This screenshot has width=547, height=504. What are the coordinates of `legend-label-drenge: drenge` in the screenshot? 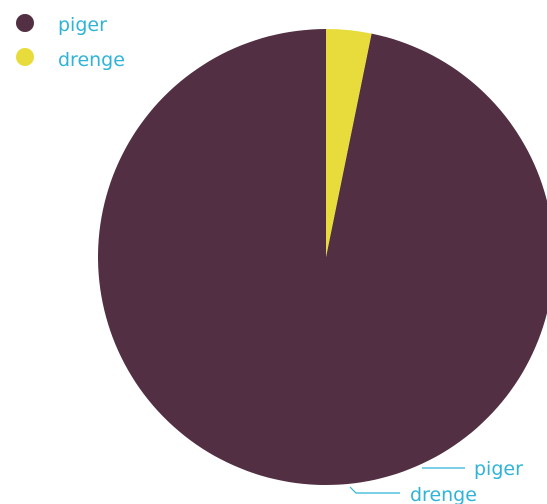 It's located at (91, 60).